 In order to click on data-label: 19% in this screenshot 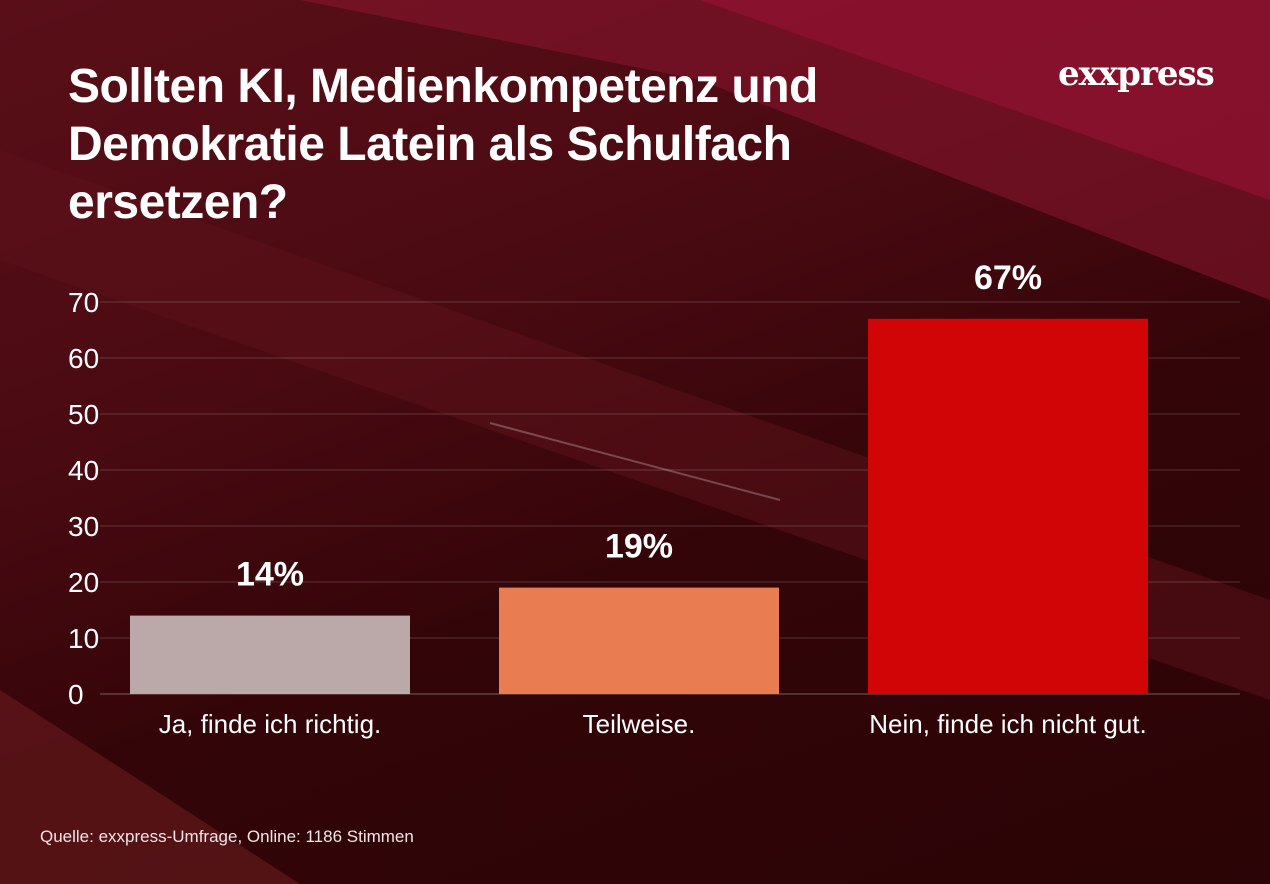, I will do `click(639, 547)`.